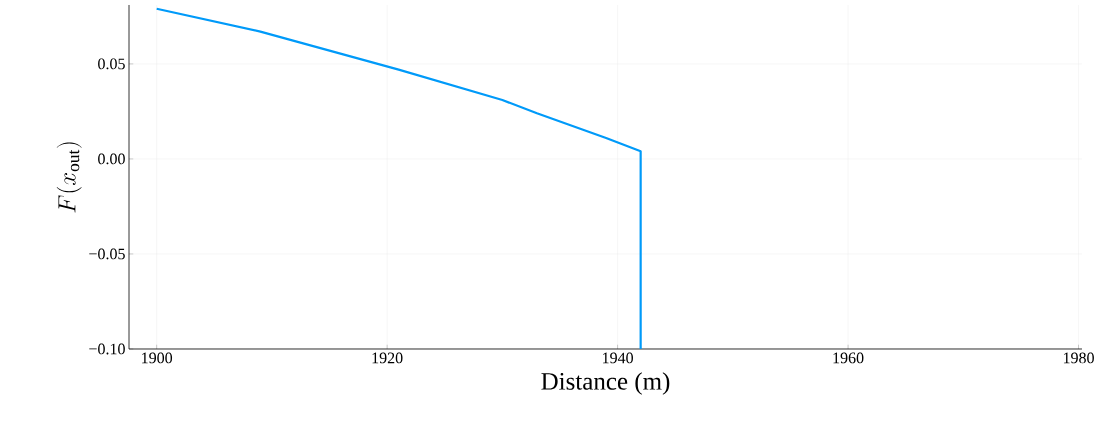 Image resolution: width=1106 pixels, height=425 pixels. Describe the element at coordinates (111, 64) in the screenshot. I see `y-tick-label: 0.05` at that location.